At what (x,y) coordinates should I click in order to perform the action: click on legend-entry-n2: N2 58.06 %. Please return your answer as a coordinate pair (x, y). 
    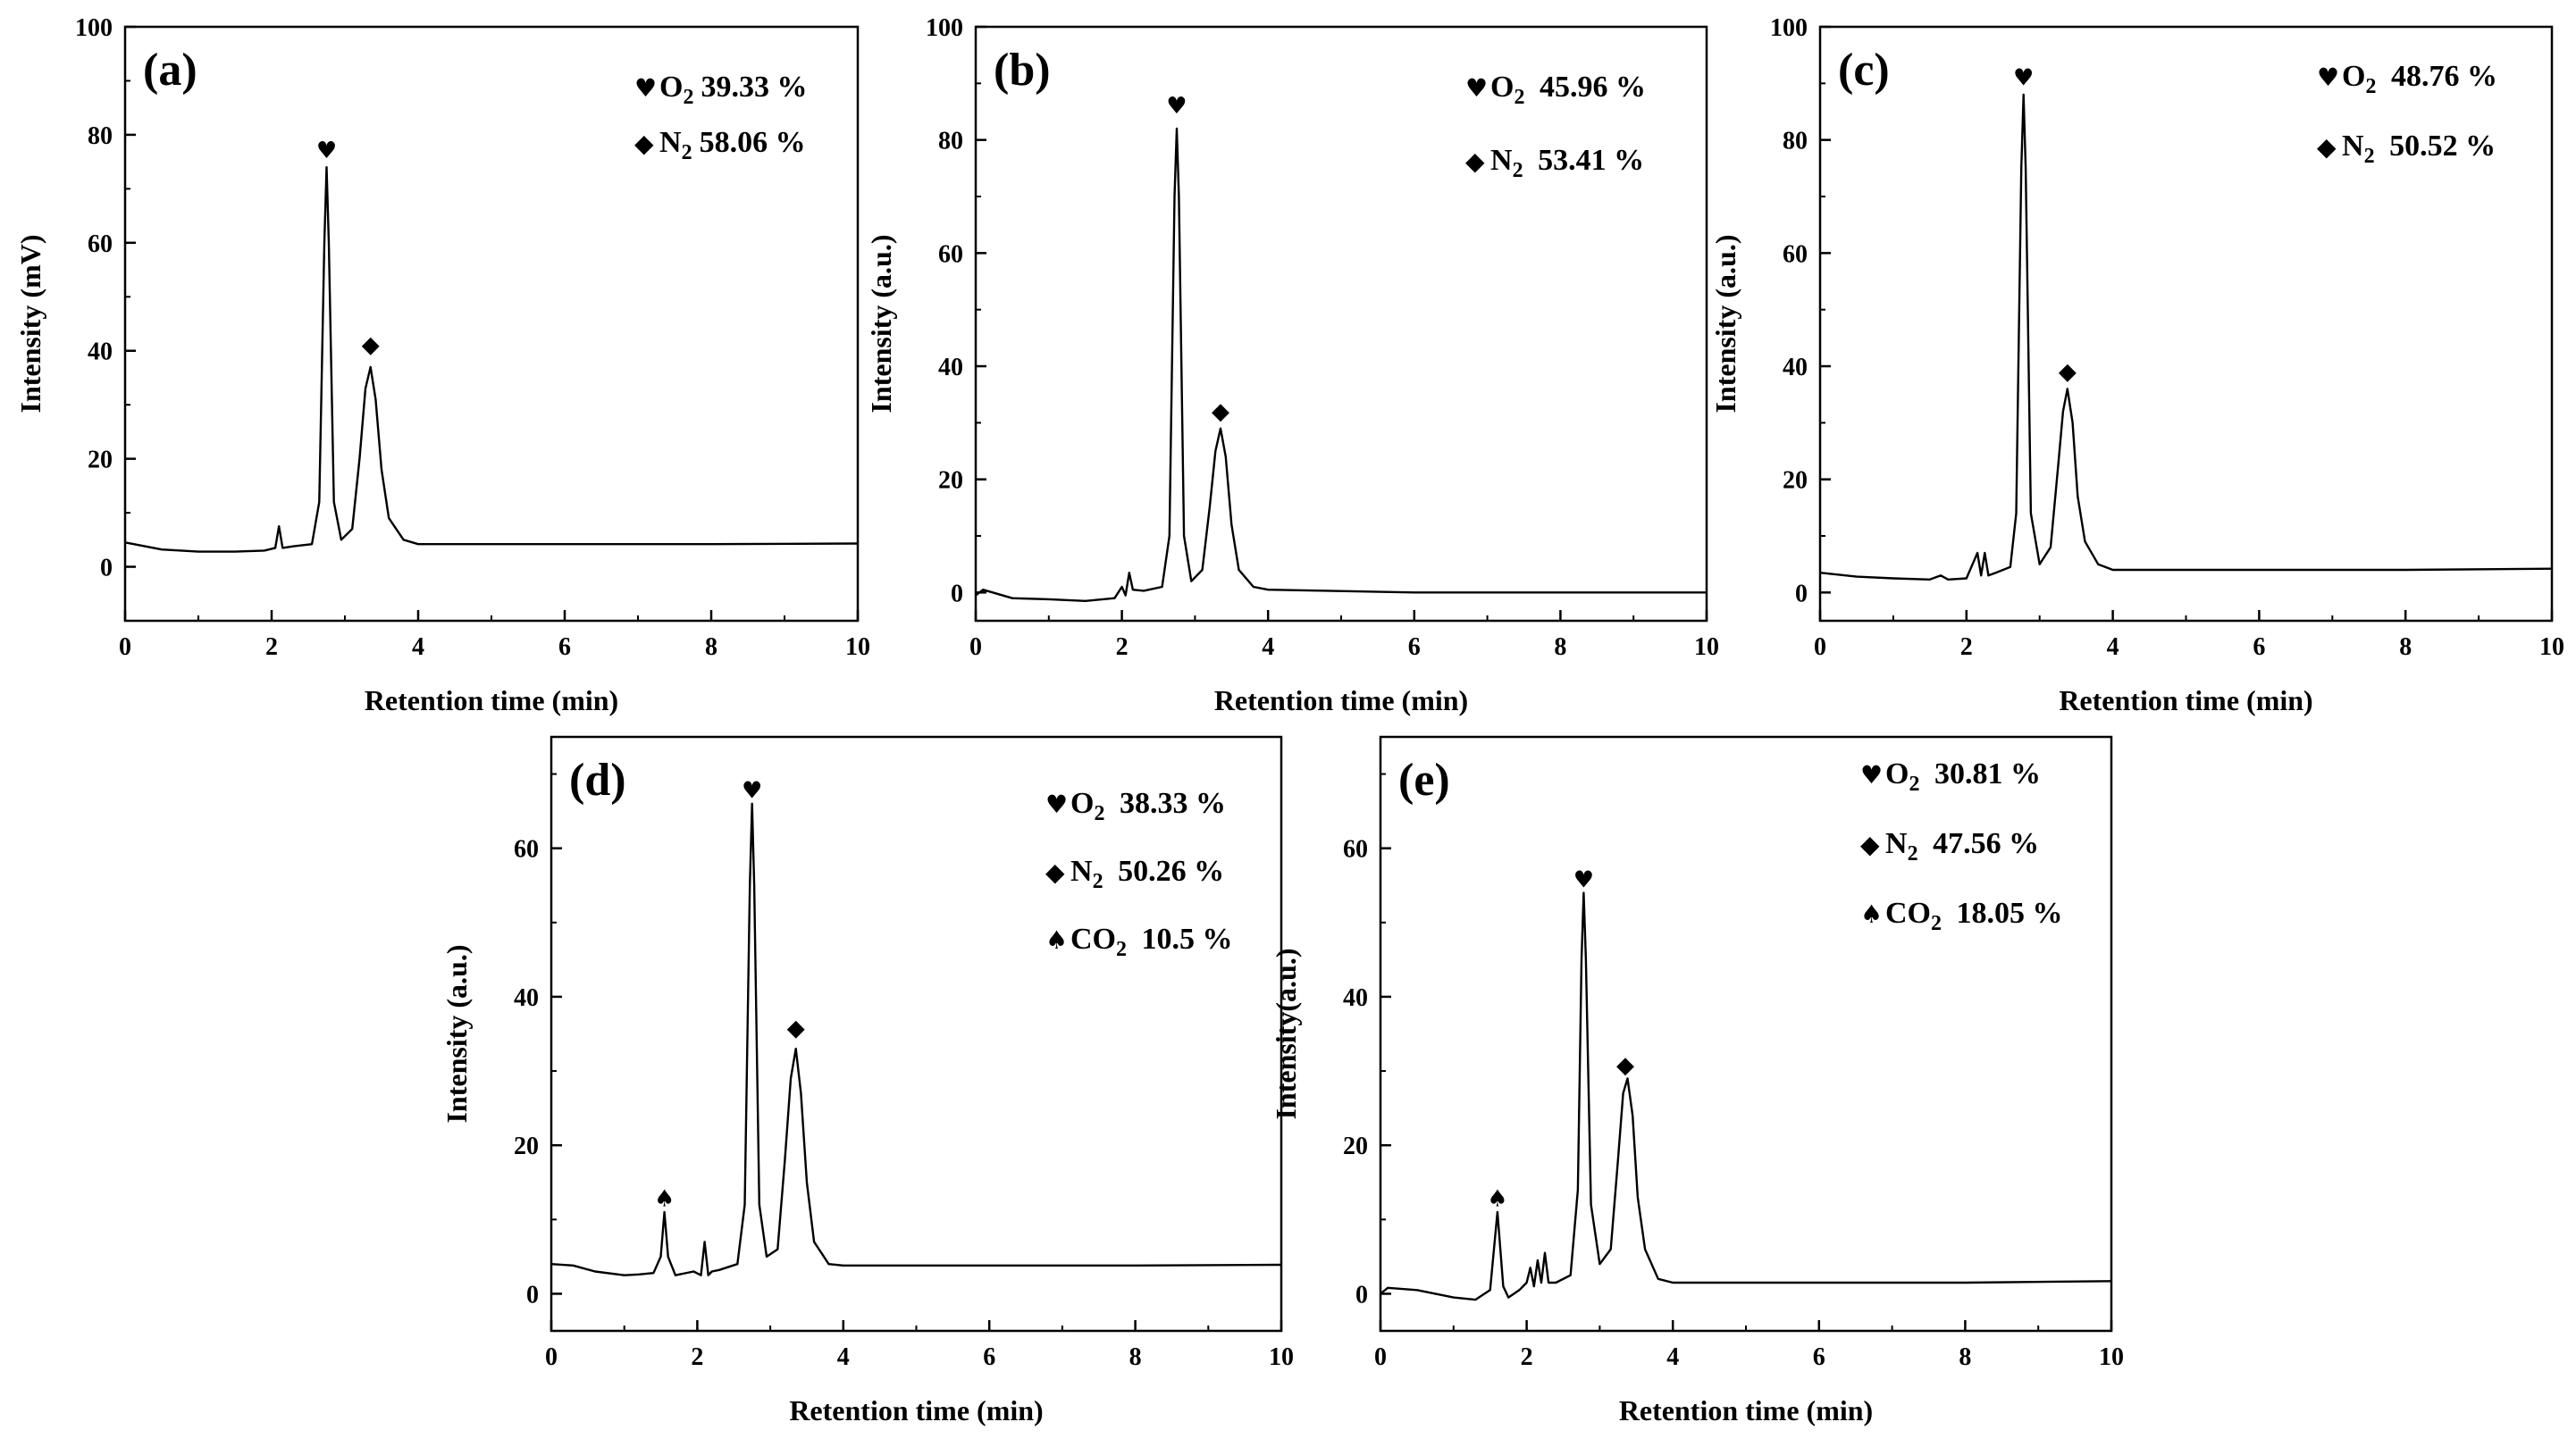
    Looking at the image, I should click on (732, 145).